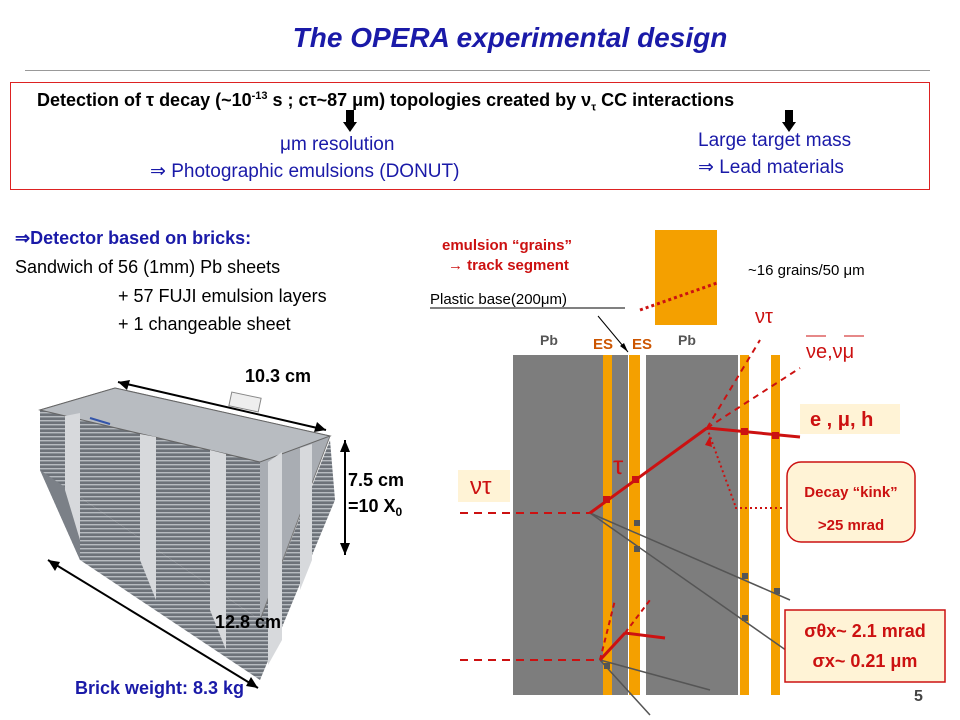 This screenshot has height=720, width=960. Describe the element at coordinates (841, 420) in the screenshot. I see `products-label: e , μ, h` at that location.